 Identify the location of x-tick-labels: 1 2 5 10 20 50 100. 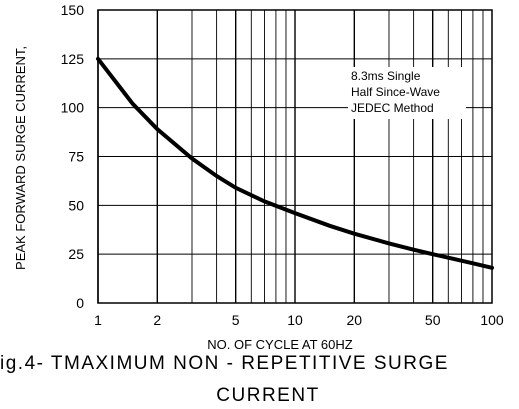
(299, 320).